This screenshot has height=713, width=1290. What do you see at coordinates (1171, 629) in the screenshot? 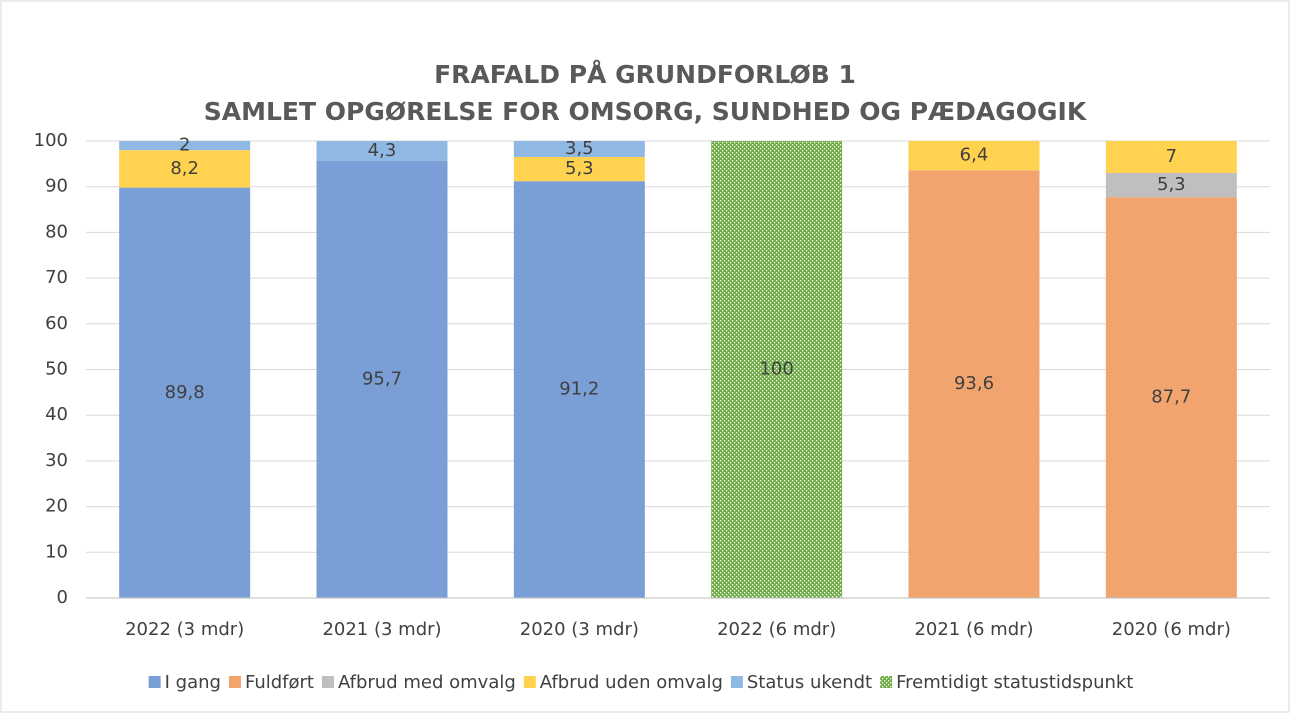
I see `x-tick-label: 2020 (6 mdr)` at bounding box center [1171, 629].